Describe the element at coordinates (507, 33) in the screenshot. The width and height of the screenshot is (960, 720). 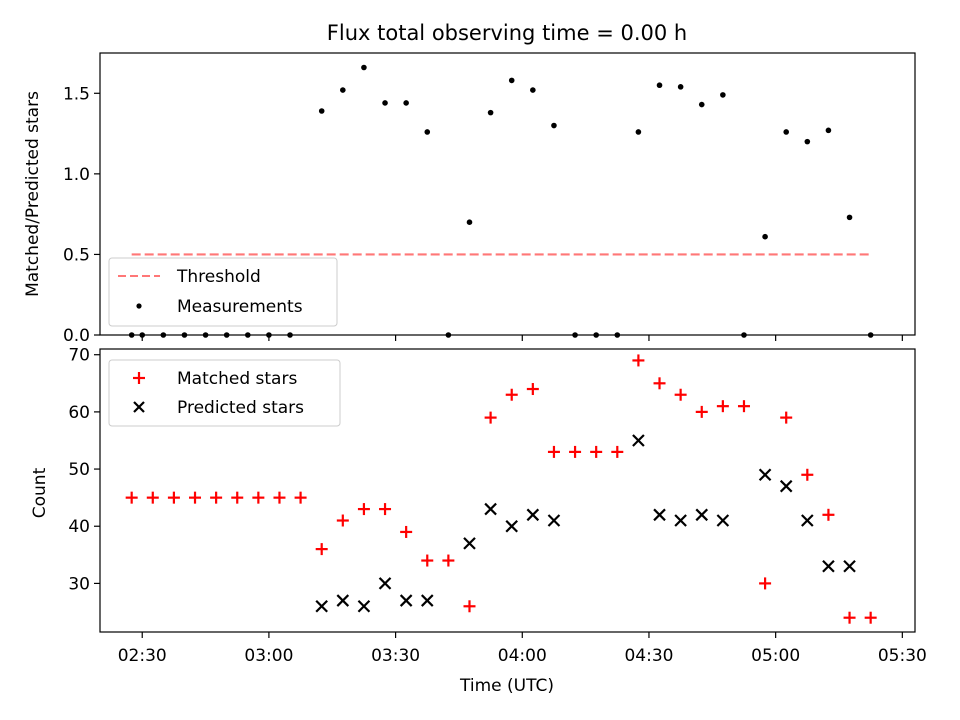
I see `figure-title: Flux total observing time = 0.00 h` at that location.